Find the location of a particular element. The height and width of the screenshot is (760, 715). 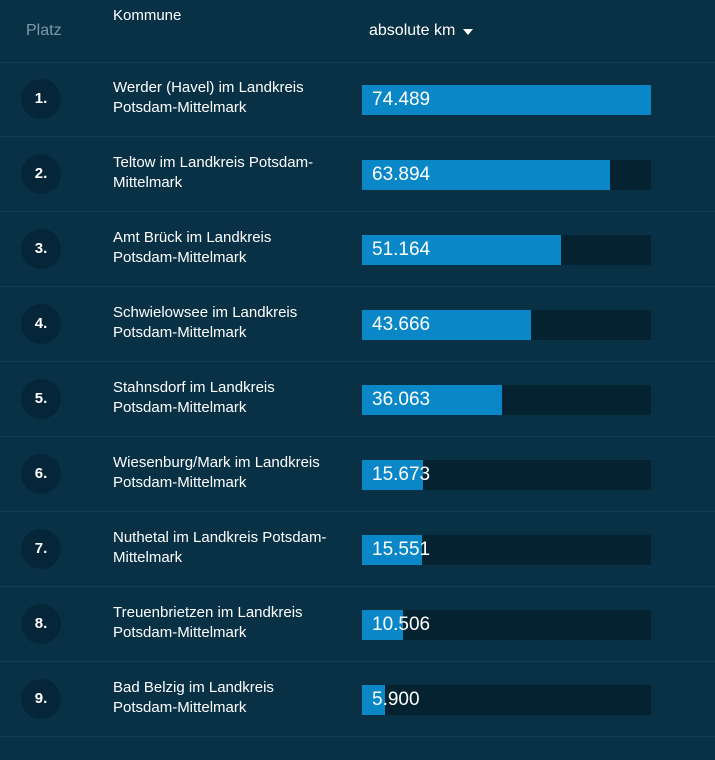

rank-badge: 8. is located at coordinates (41, 624).